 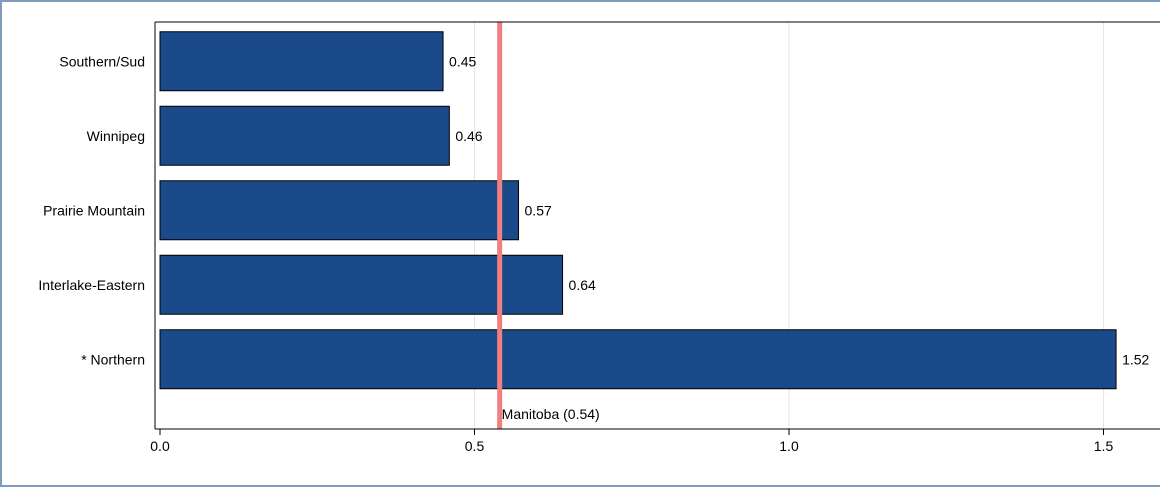 I want to click on value-label-3: 0.64, so click(x=582, y=285).